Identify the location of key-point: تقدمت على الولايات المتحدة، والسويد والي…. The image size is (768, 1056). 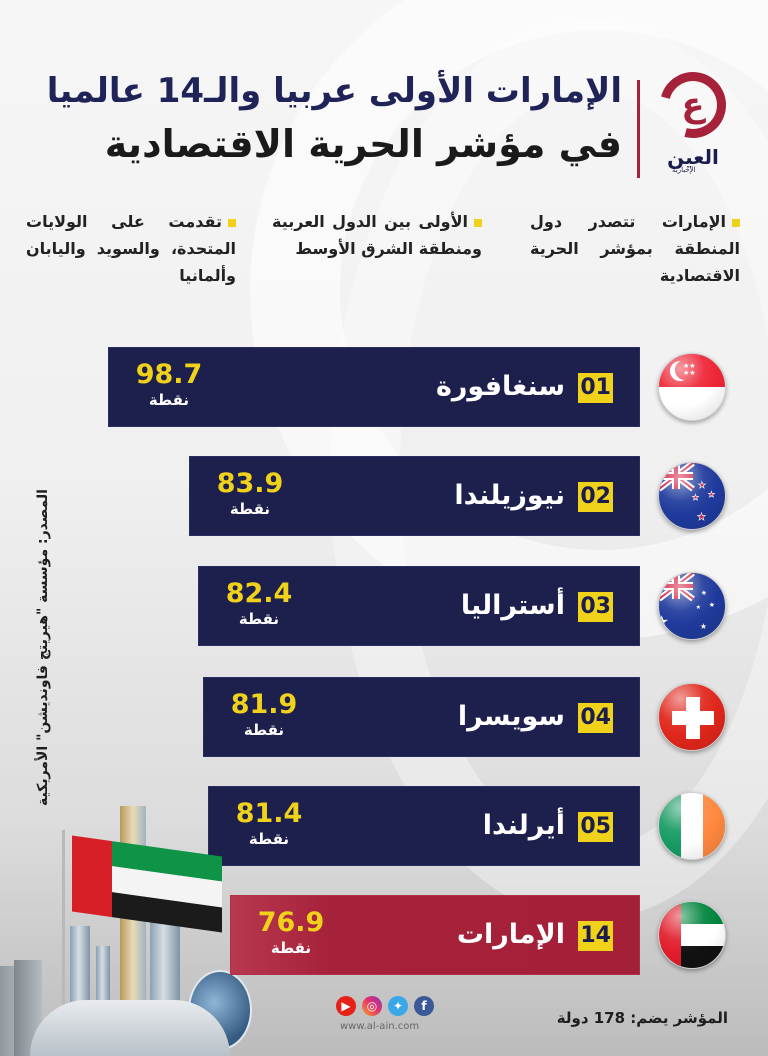
(131, 248).